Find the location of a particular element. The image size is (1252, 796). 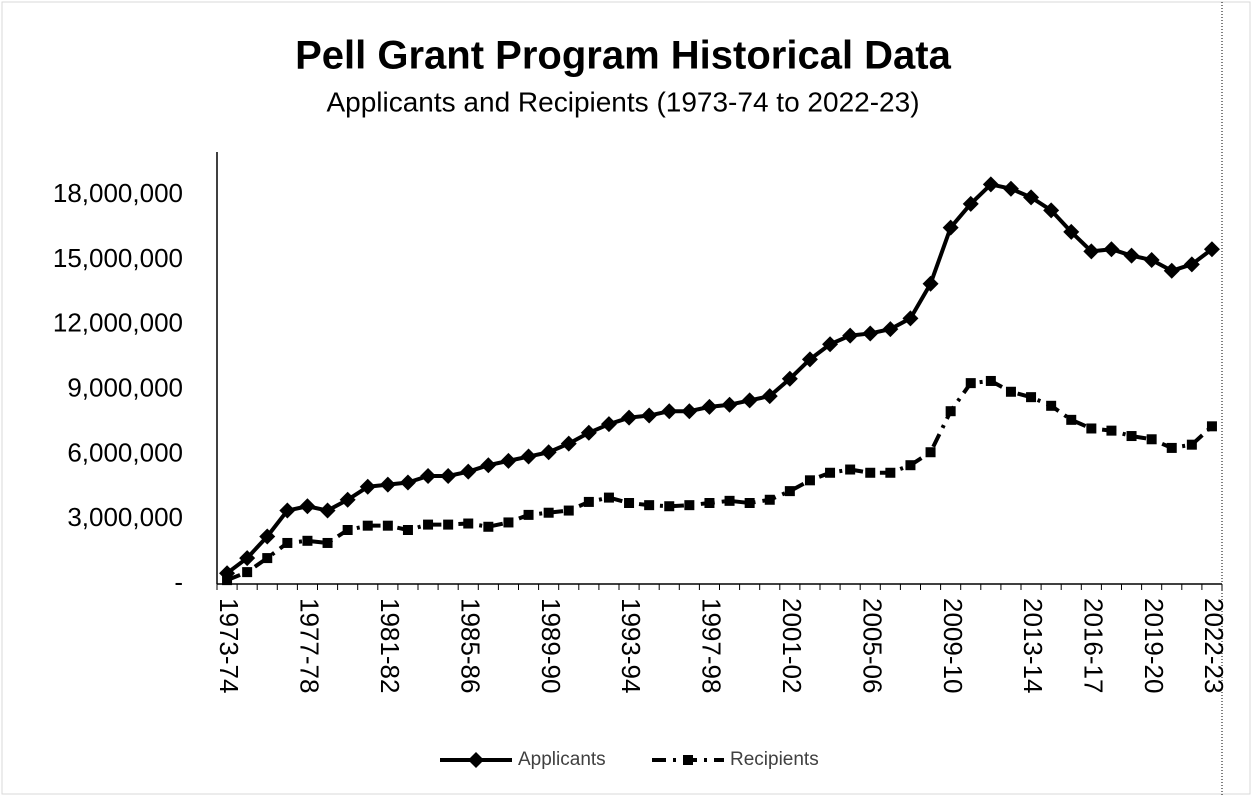

legend-label: Applicants is located at coordinates (562, 759).